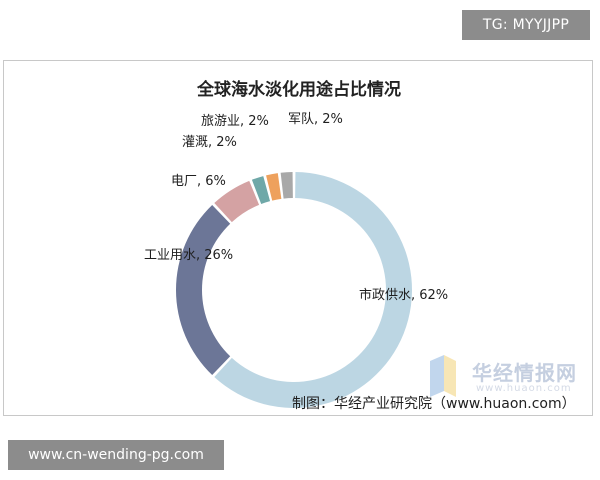 The width and height of the screenshot is (600, 480). Describe the element at coordinates (188, 255) in the screenshot. I see `slice-label-1: 工业用水, 26%` at that location.